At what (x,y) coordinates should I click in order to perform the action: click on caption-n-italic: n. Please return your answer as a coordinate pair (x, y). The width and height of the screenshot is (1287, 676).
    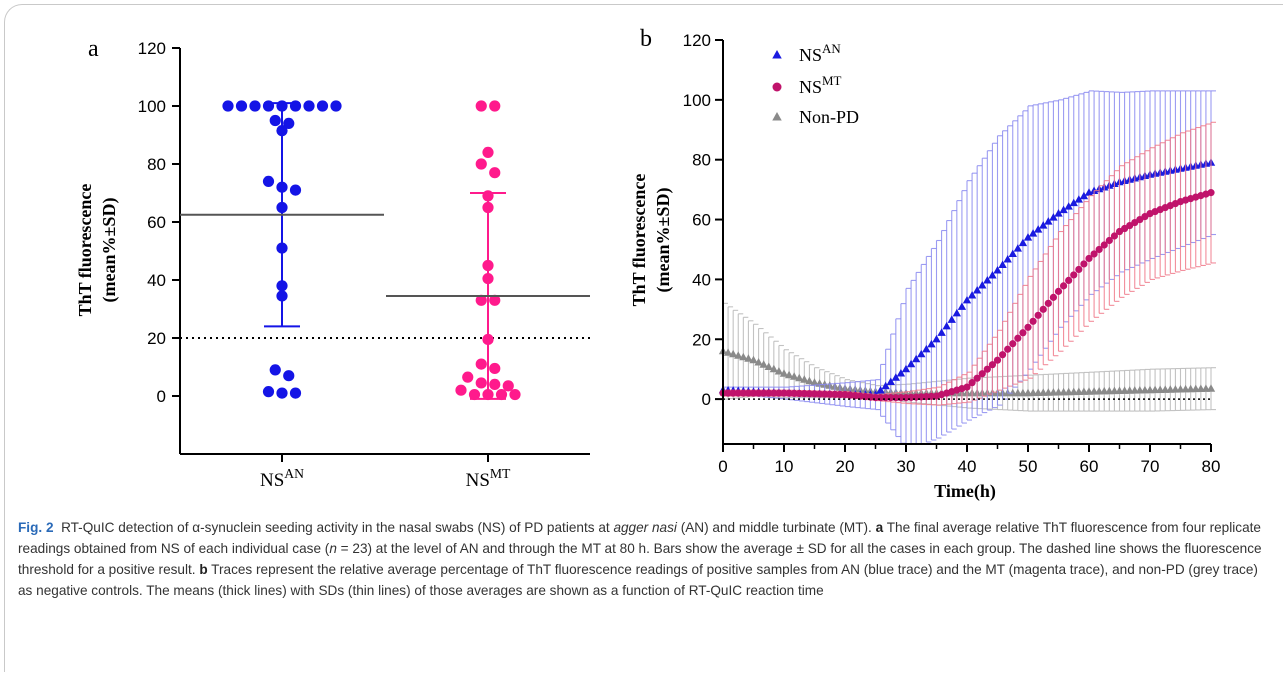
    Looking at the image, I should click on (333, 548).